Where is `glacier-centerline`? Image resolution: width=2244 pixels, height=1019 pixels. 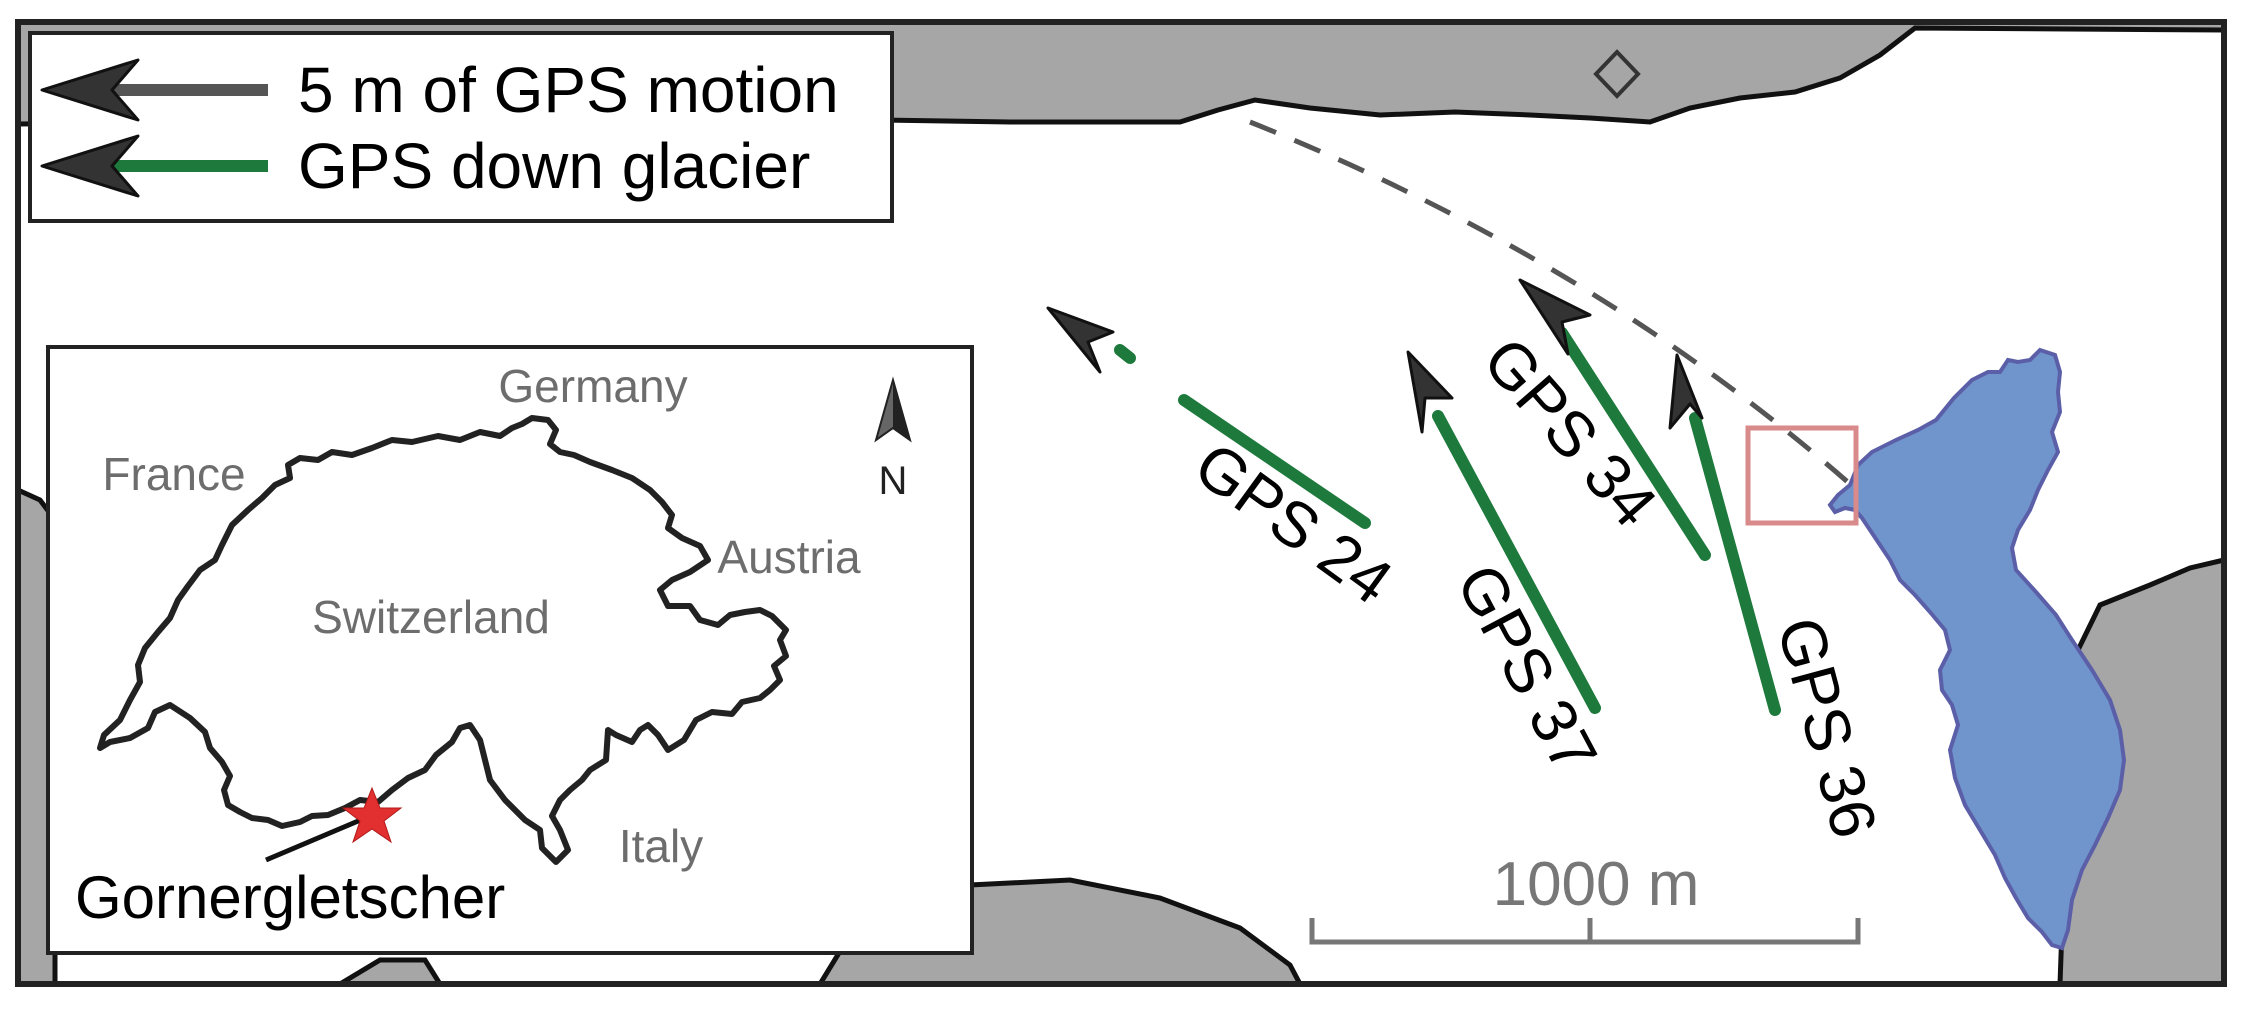
glacier-centerline is located at coordinates (1570, 320).